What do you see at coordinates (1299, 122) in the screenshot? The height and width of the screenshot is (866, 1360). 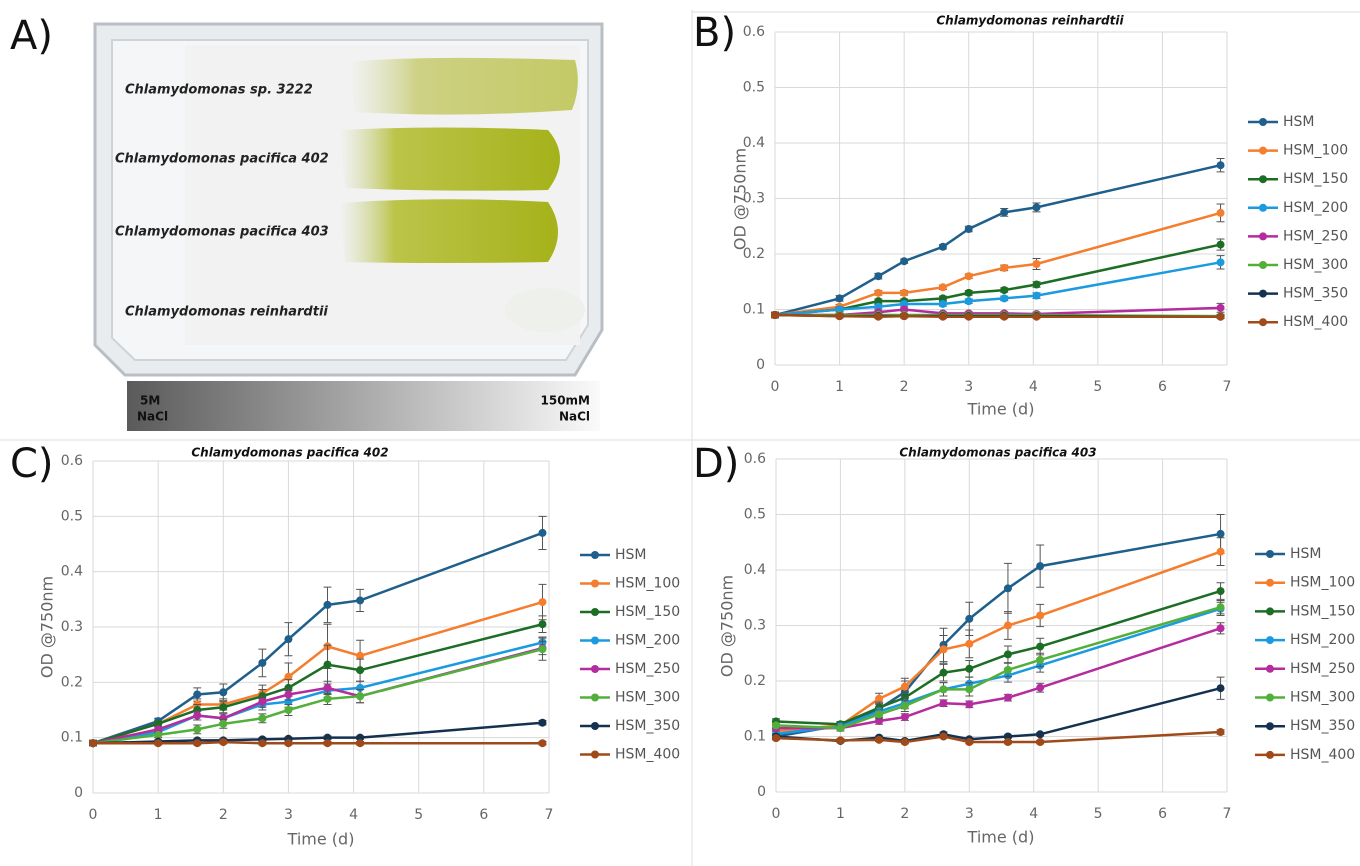 I see `legend-label: HSM` at bounding box center [1299, 122].